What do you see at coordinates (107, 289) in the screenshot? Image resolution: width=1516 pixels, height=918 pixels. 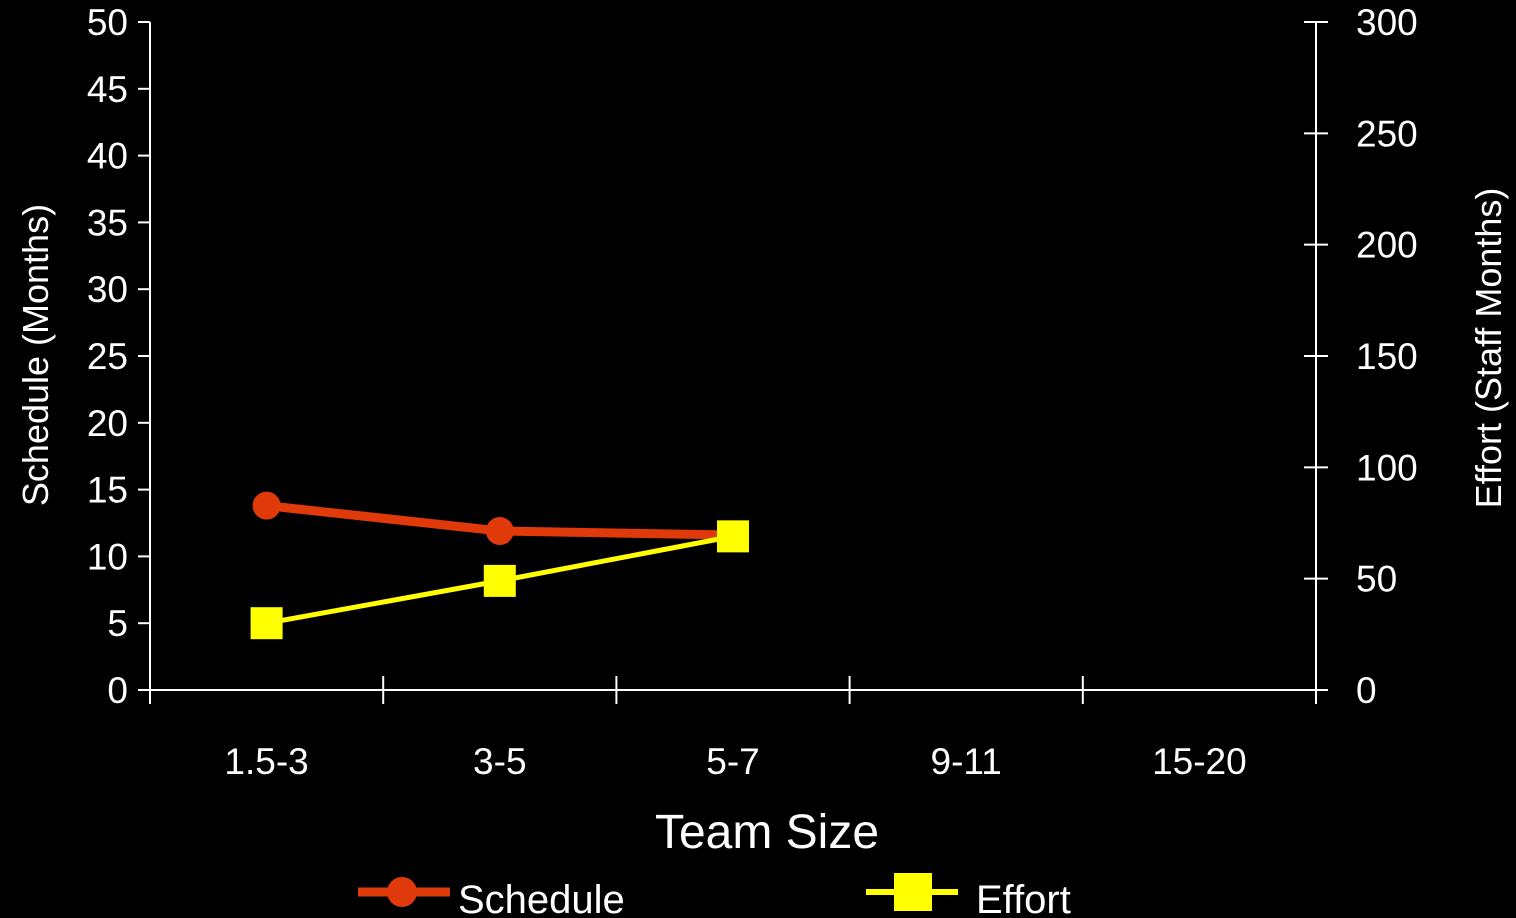 I see `y-tick-label: 30` at bounding box center [107, 289].